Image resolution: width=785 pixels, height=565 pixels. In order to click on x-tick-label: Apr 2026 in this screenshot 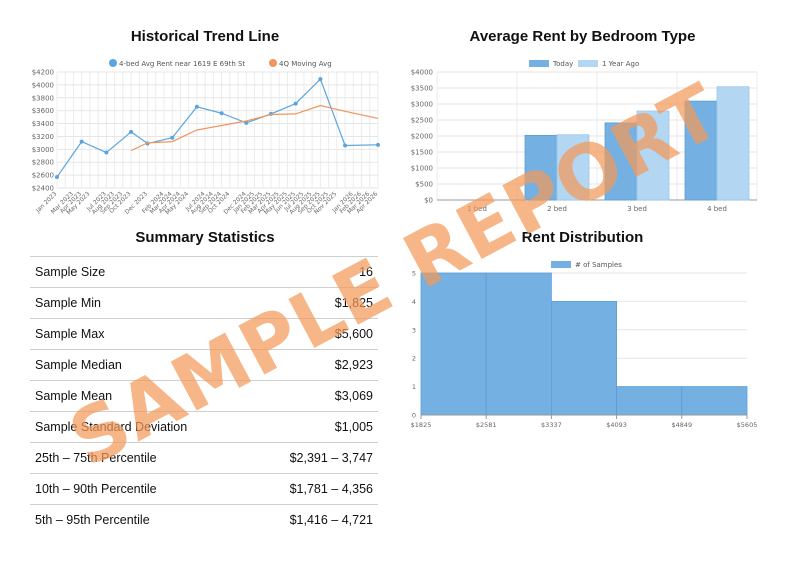, I will do `click(367, 202)`.